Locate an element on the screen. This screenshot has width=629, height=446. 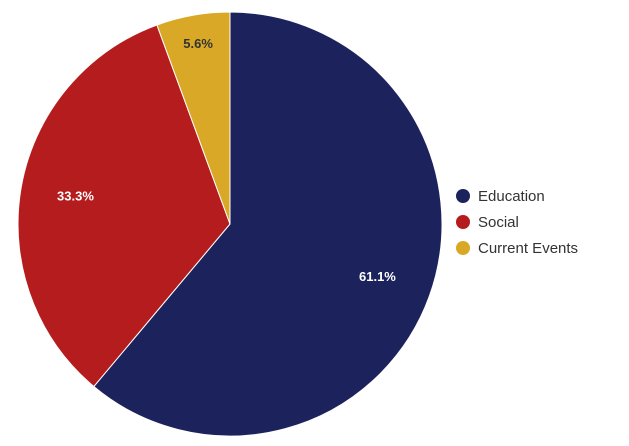
legend: Education Social Current Events is located at coordinates (517, 222).